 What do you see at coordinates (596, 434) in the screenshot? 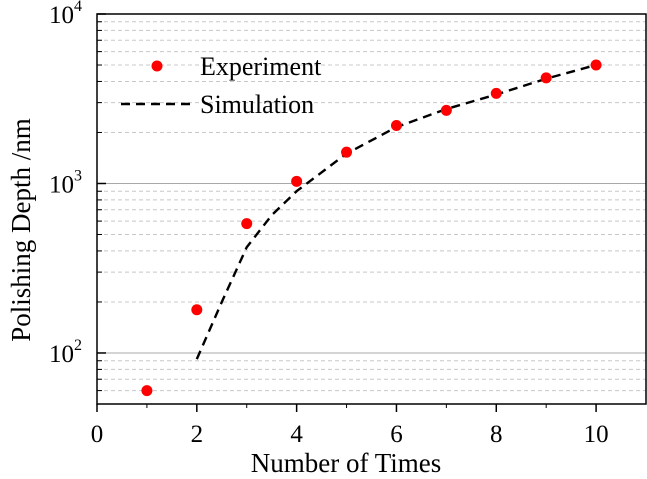
I see `x-tick-label: 10` at bounding box center [596, 434].